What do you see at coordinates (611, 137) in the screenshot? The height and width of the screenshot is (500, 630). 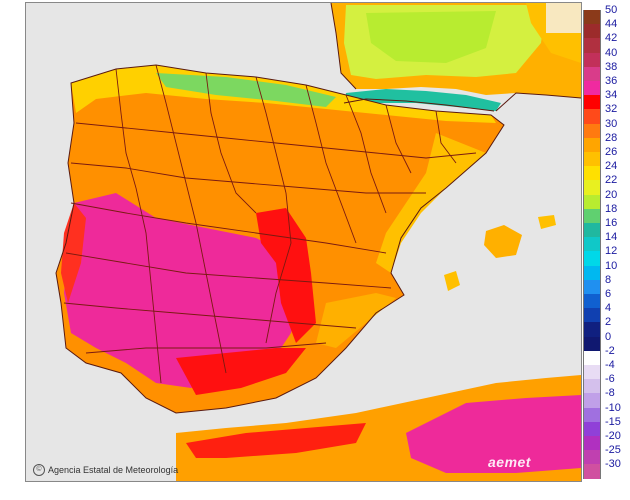 I see `legend-label: 28` at bounding box center [611, 137].